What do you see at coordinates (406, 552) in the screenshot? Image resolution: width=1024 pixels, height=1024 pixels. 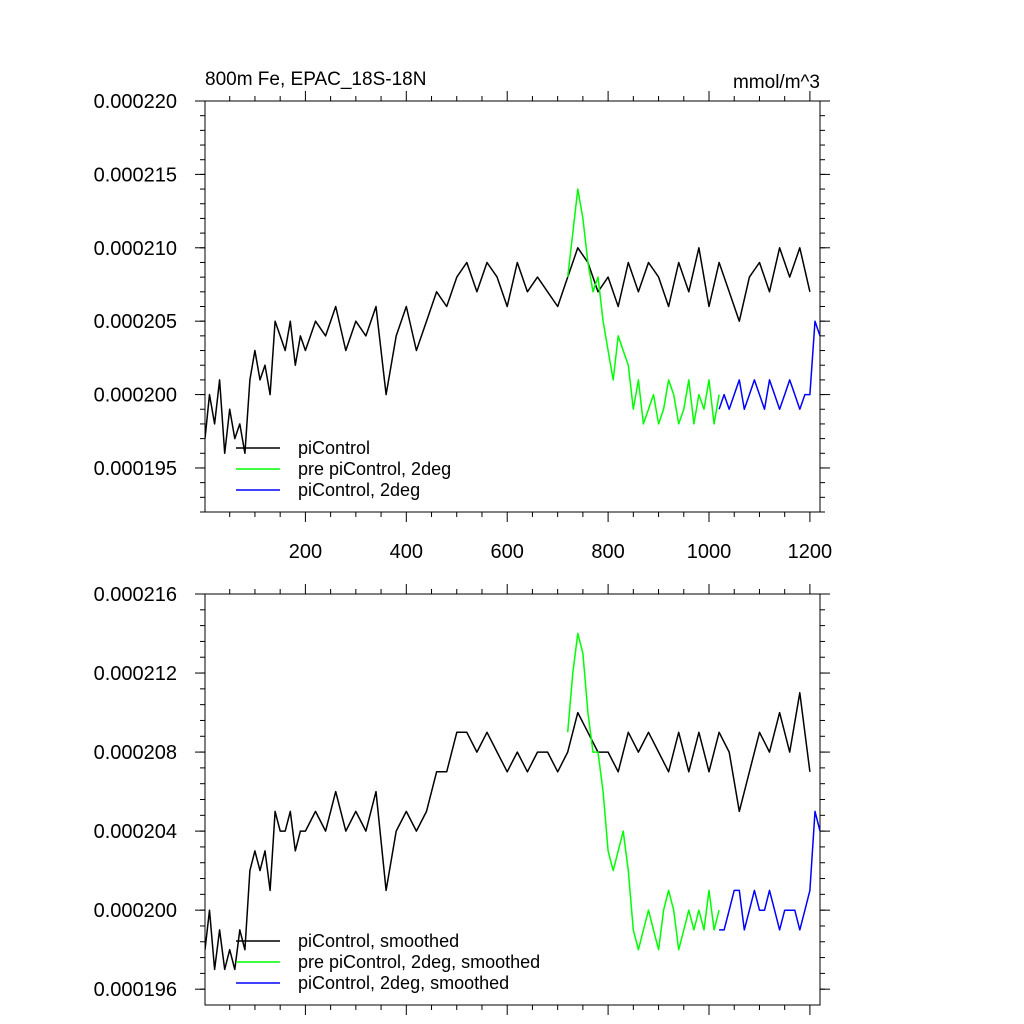 I see `x-tick-label: 400` at bounding box center [406, 552].